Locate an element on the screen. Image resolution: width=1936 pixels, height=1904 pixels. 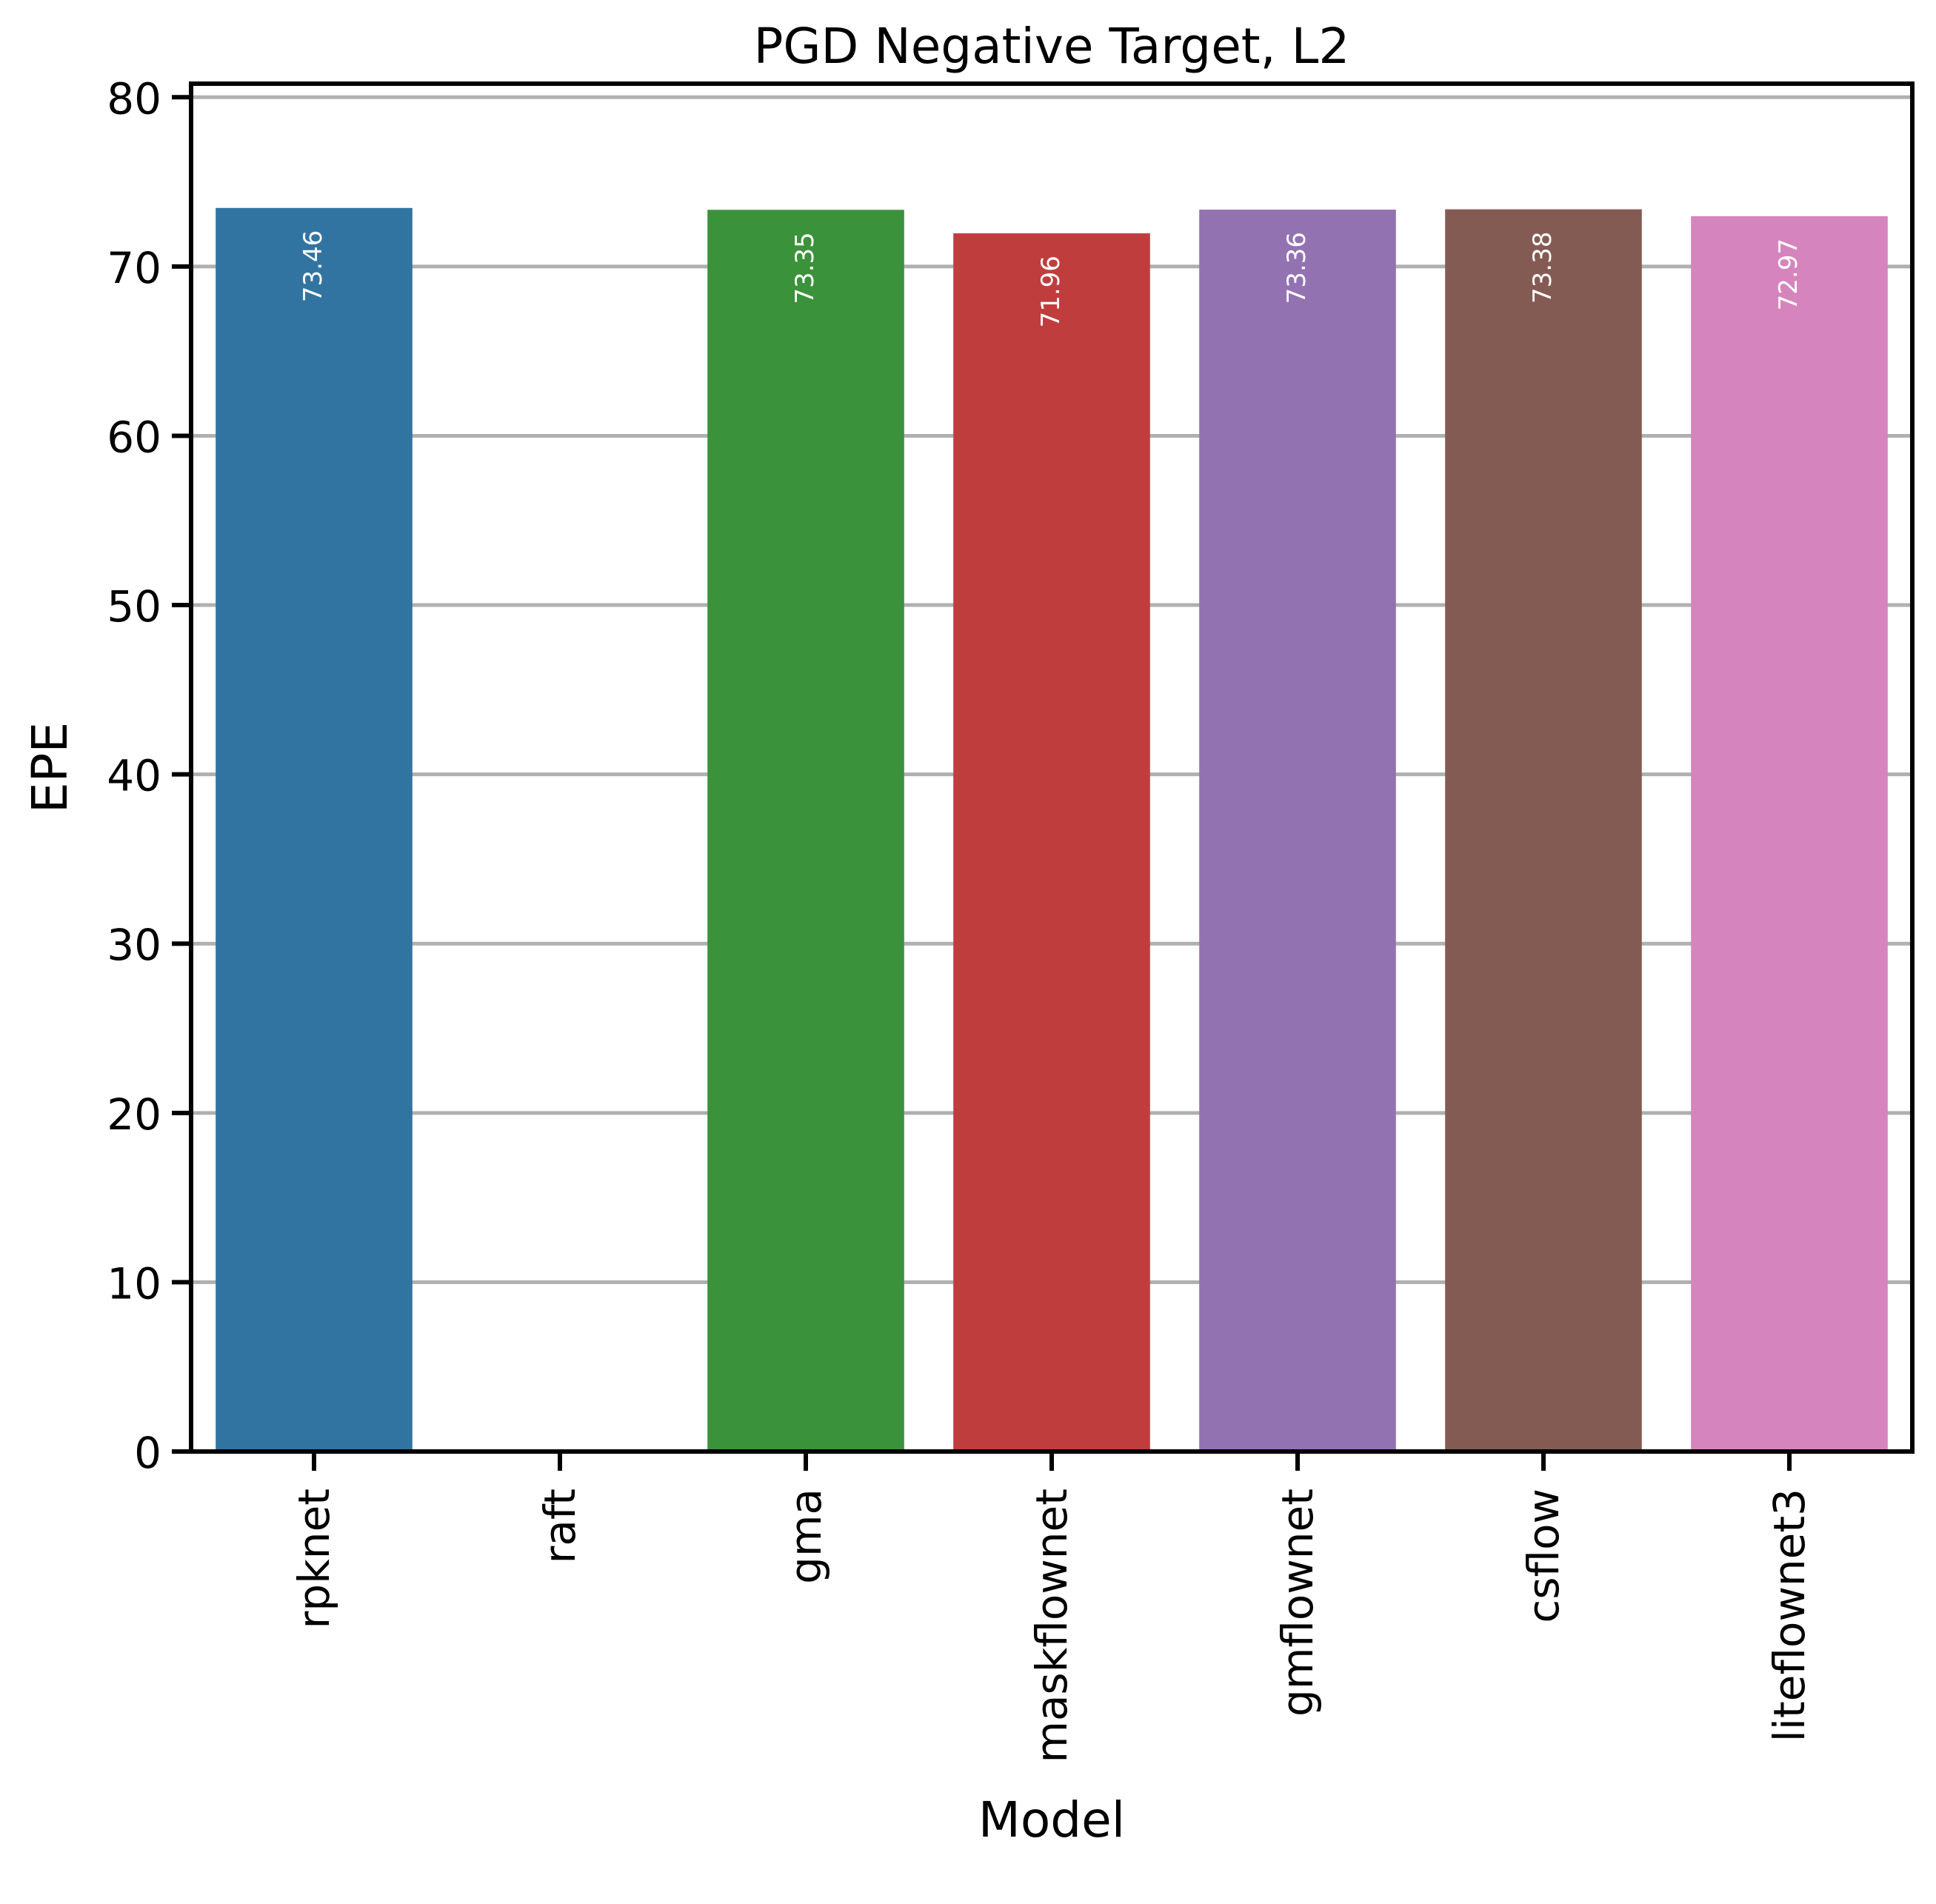
bar-rpknet is located at coordinates (314, 830).